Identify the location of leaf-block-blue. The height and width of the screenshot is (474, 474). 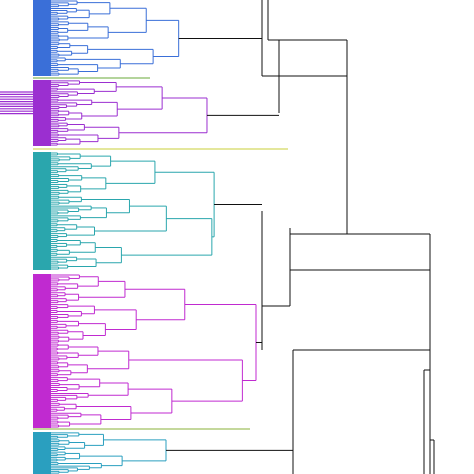
(42, 38).